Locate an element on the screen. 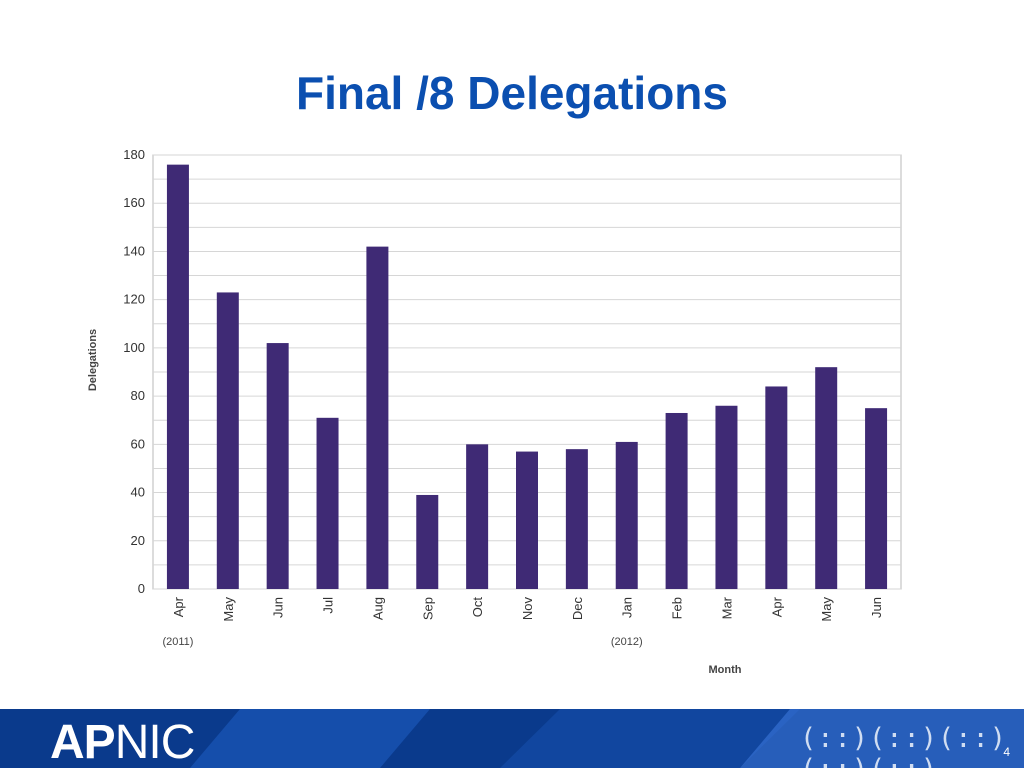  x-tick-label: Jul is located at coordinates (328, 605).